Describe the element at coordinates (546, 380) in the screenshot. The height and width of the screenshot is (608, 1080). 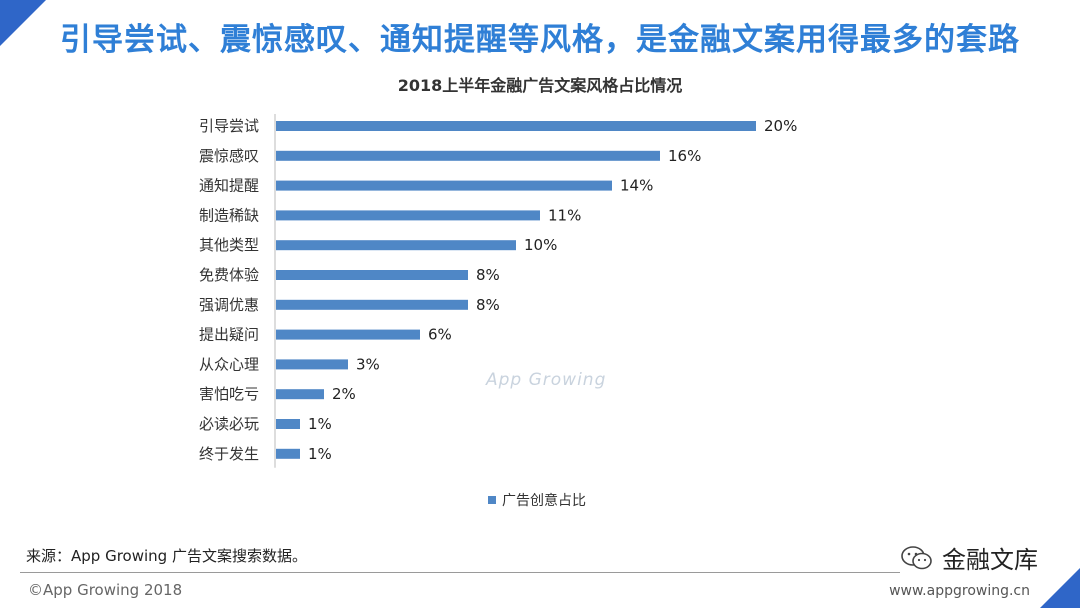
I see `watermark: App Growing` at that location.